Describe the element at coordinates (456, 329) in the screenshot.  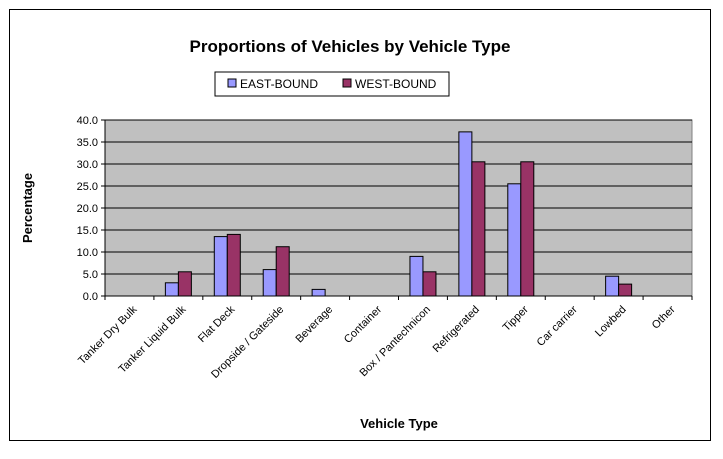
I see `x-tick-label: Refrigerated` at that location.